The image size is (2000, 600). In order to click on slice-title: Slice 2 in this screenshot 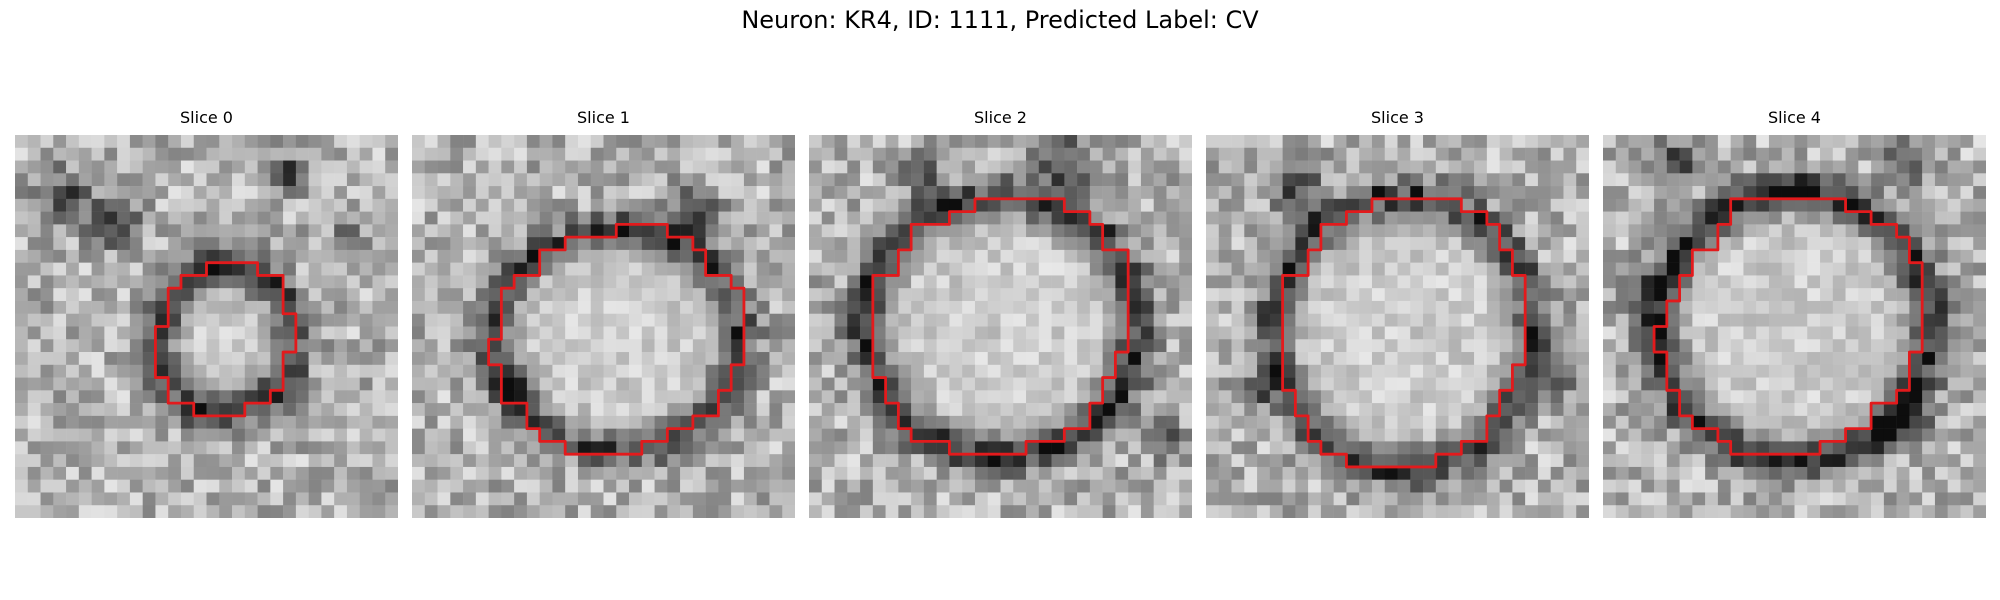, I will do `click(1000, 117)`.